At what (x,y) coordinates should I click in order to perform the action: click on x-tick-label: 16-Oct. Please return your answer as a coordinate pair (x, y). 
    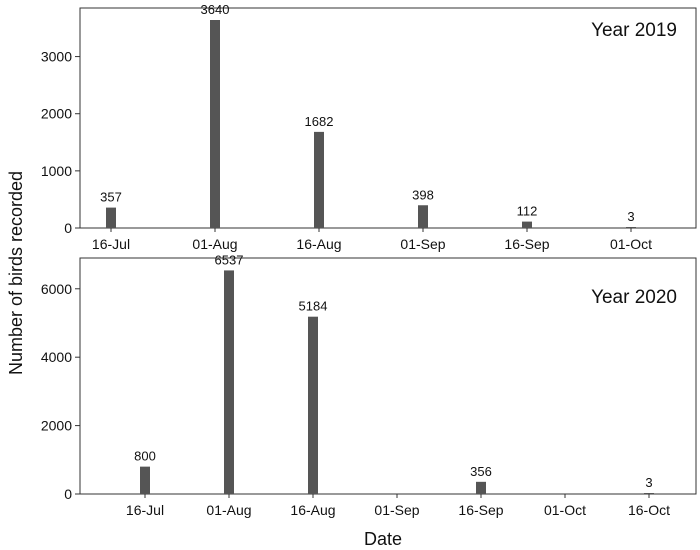
    Looking at the image, I should click on (649, 510).